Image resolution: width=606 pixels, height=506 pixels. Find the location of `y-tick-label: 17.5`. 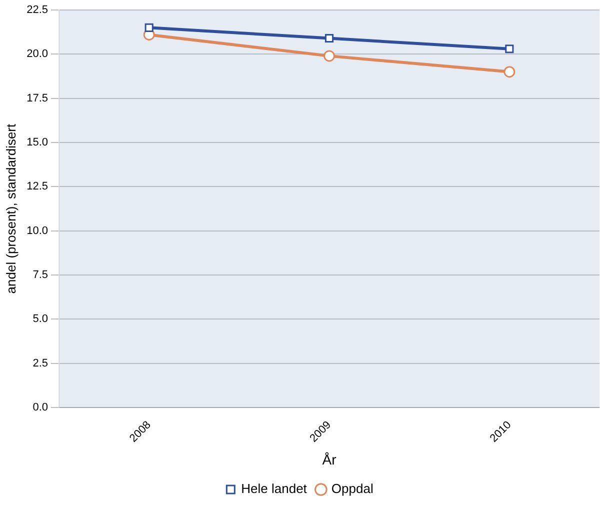

y-tick-label: 17.5 is located at coordinates (37, 98).